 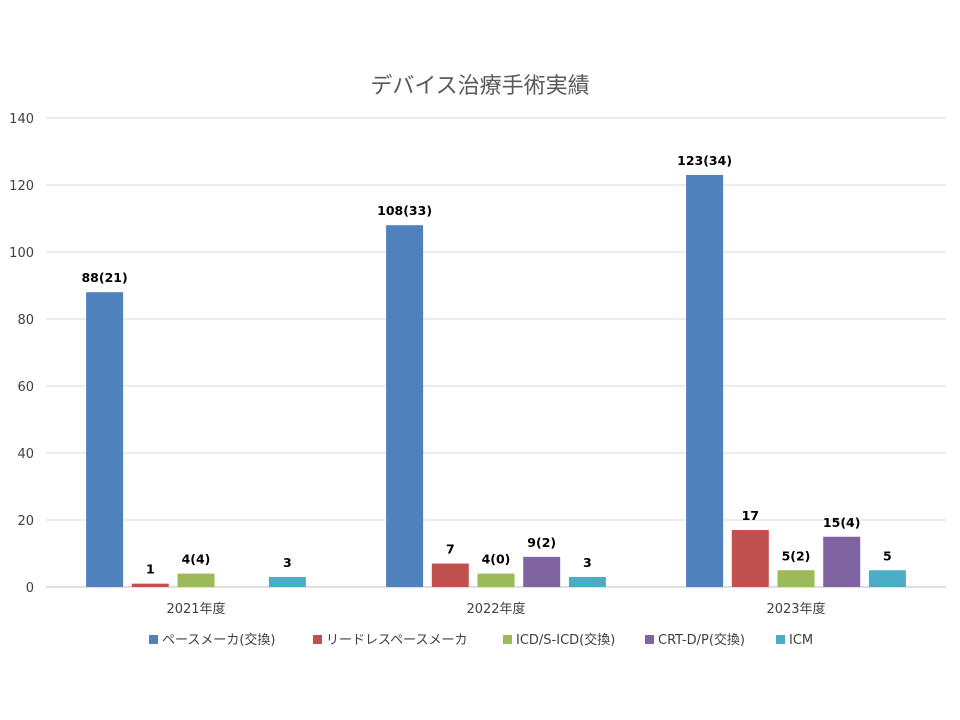 I want to click on y-tick-label: 20, so click(x=25, y=521).